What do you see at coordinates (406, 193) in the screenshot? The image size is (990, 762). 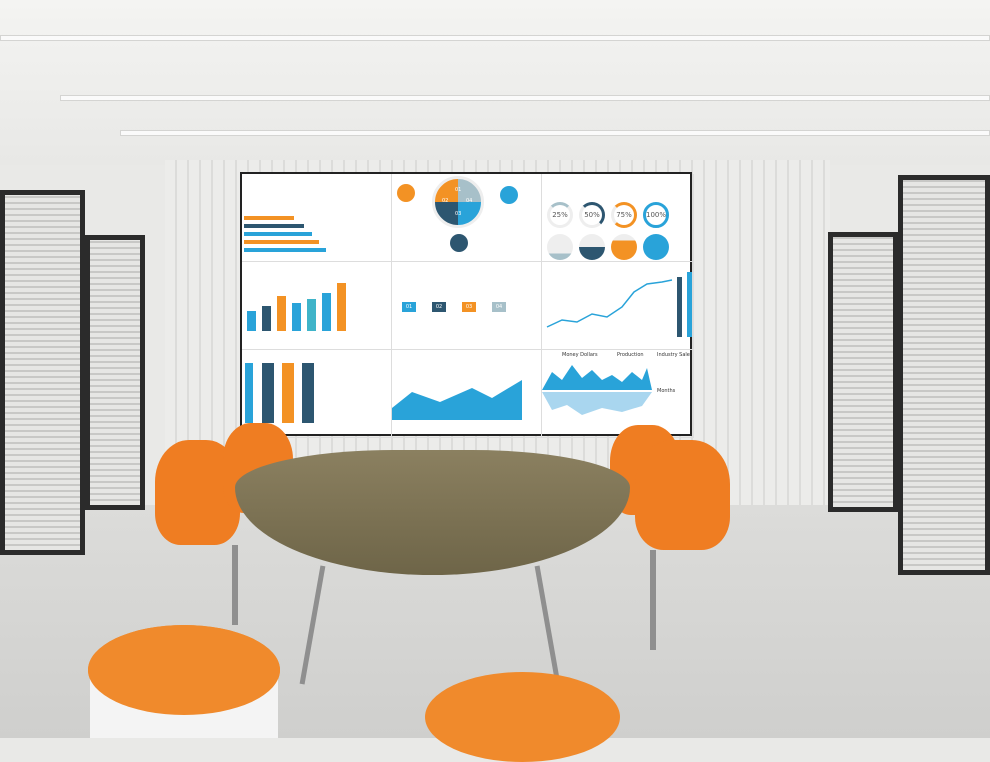 I see `orange-badge-icon` at bounding box center [406, 193].